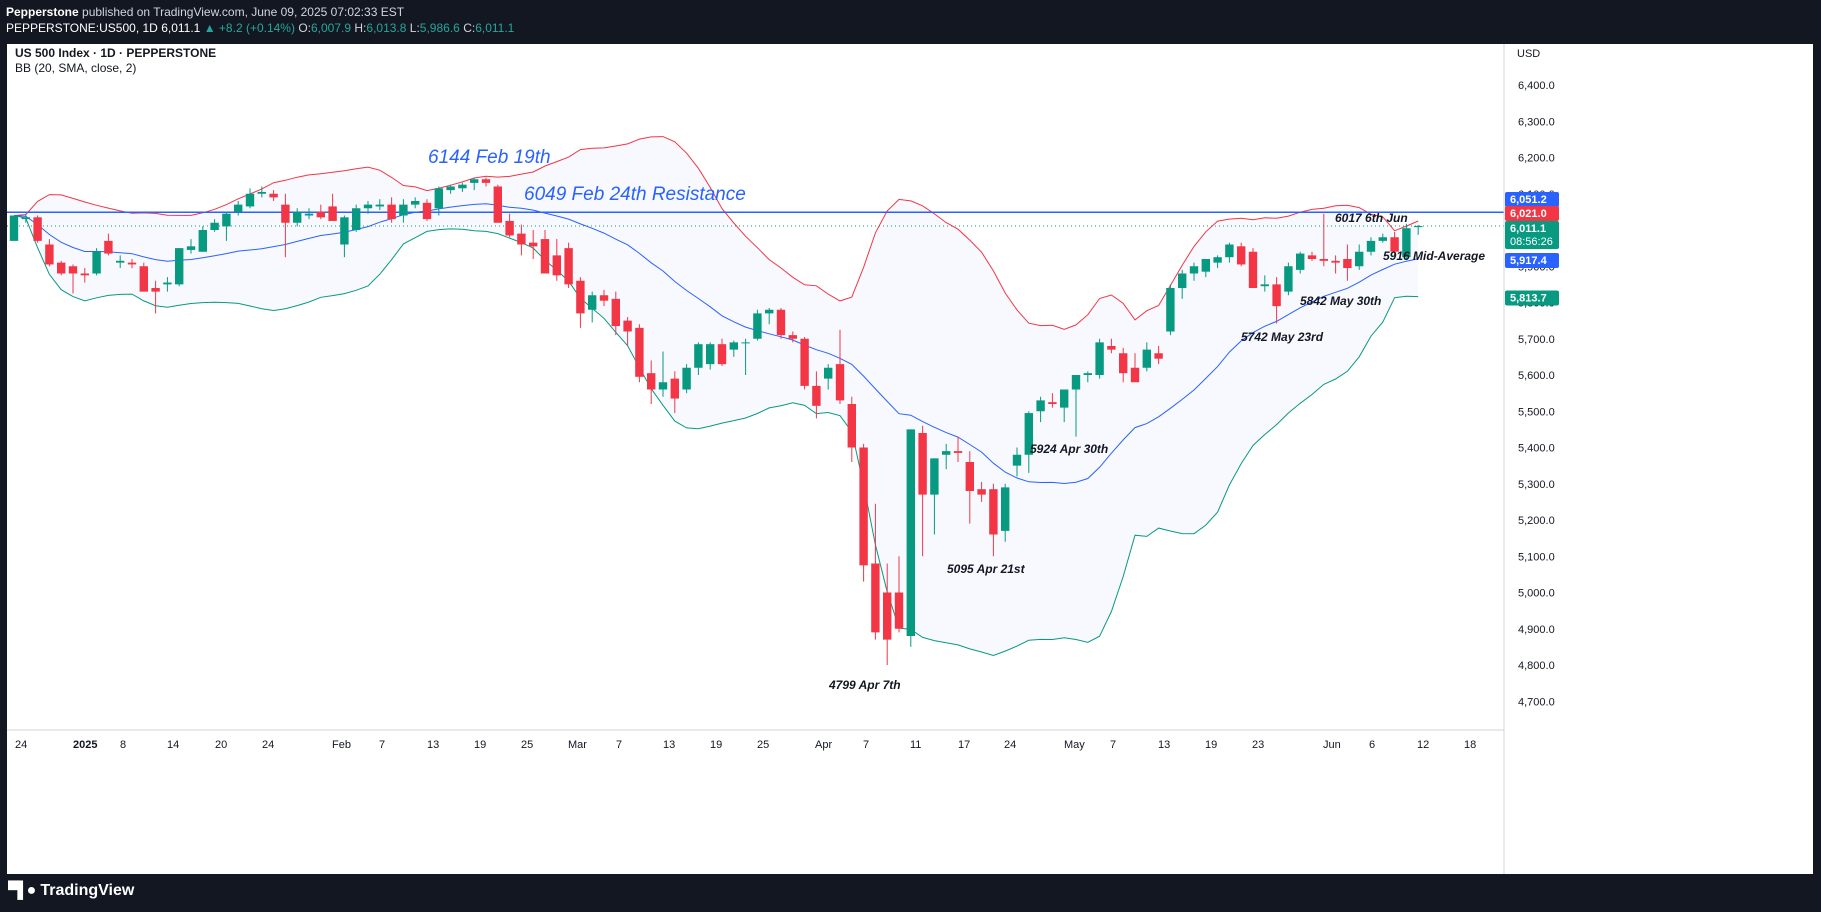  I want to click on annotation-apr7: 4799 Apr 7th, so click(864, 685).